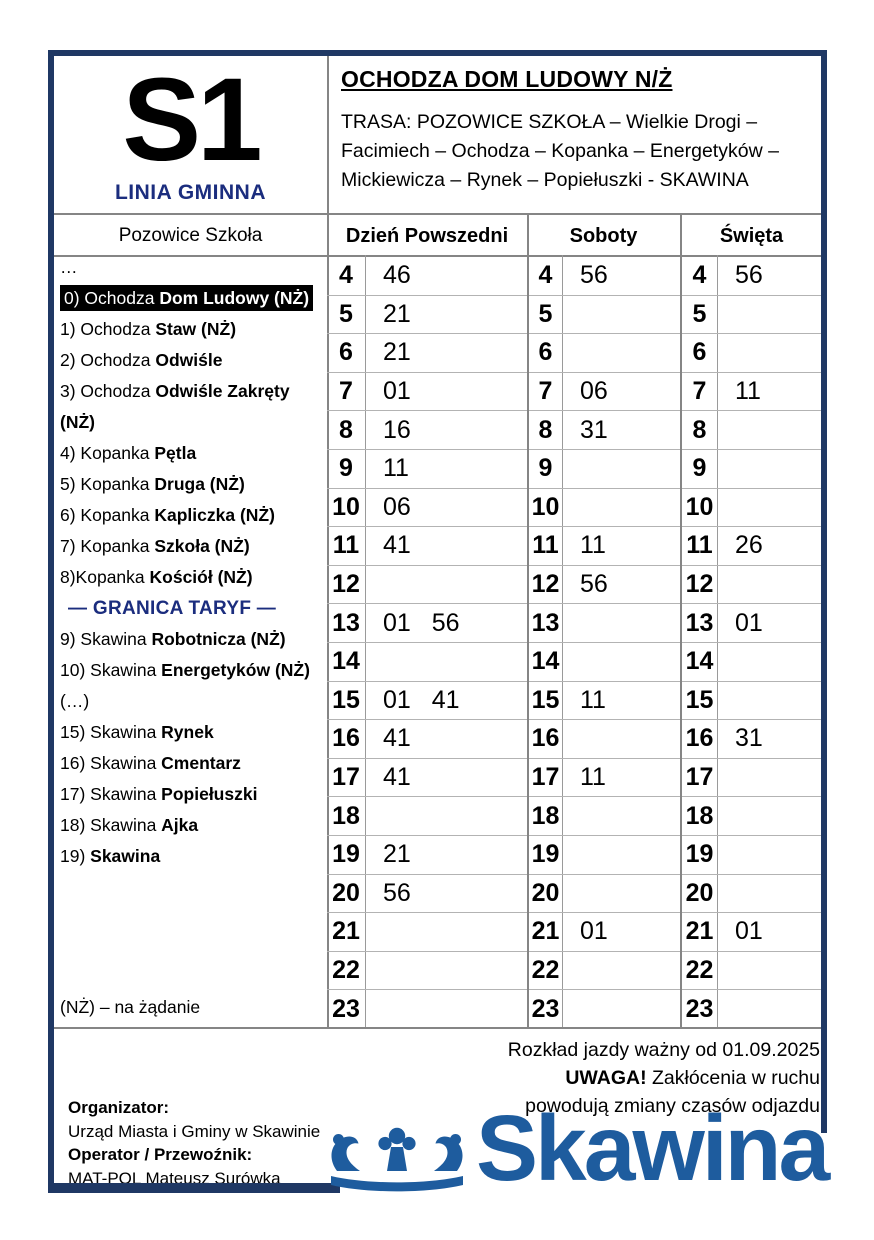 The image size is (874, 1240). I want to click on stop-prefix: 2) Ochodza, so click(108, 360).